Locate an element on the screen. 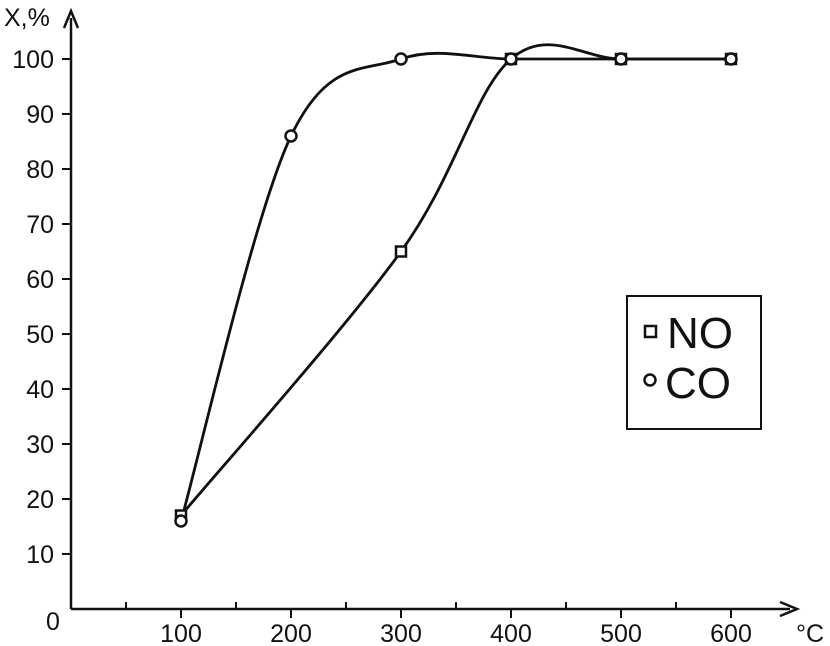 The height and width of the screenshot is (646, 830). y-axis: 10 20 30 40 50 60 70 80 90 100 X,% is located at coordinates (42, 306).